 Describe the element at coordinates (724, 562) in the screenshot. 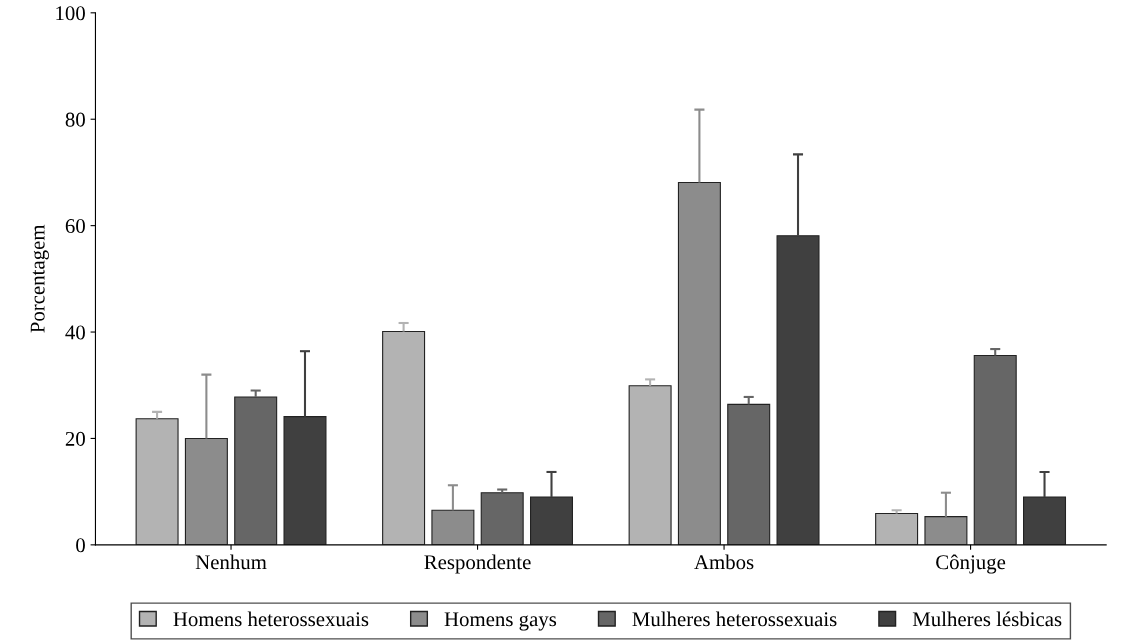

I see `x-tick-label: Ambos` at that location.